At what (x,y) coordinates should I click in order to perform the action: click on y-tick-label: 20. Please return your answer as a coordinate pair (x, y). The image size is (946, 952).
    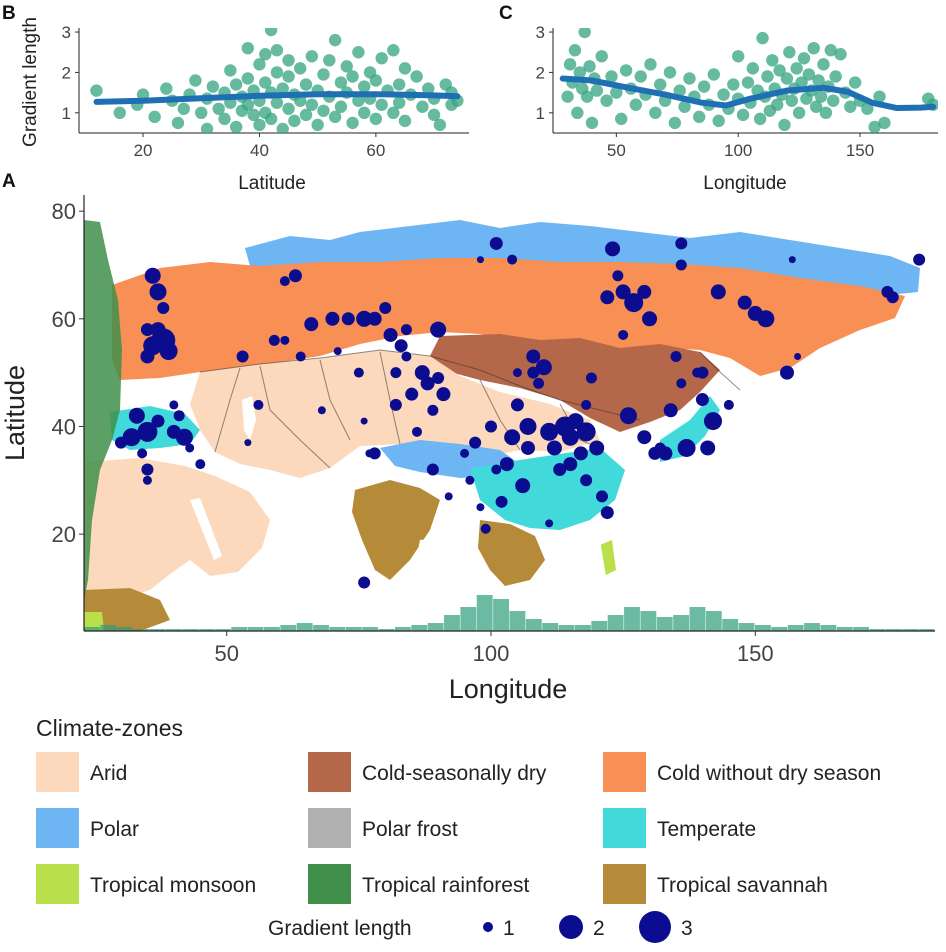
    Looking at the image, I should click on (64, 534).